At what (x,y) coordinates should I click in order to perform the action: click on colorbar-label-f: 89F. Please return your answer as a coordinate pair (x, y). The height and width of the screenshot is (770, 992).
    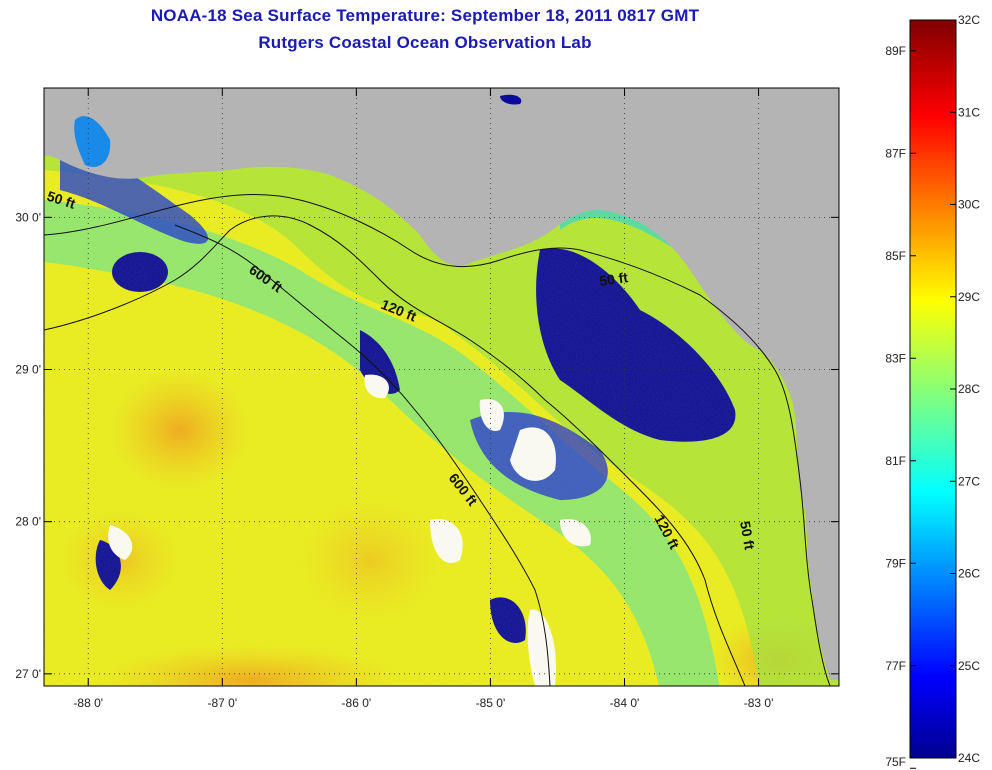
    Looking at the image, I should click on (895, 51).